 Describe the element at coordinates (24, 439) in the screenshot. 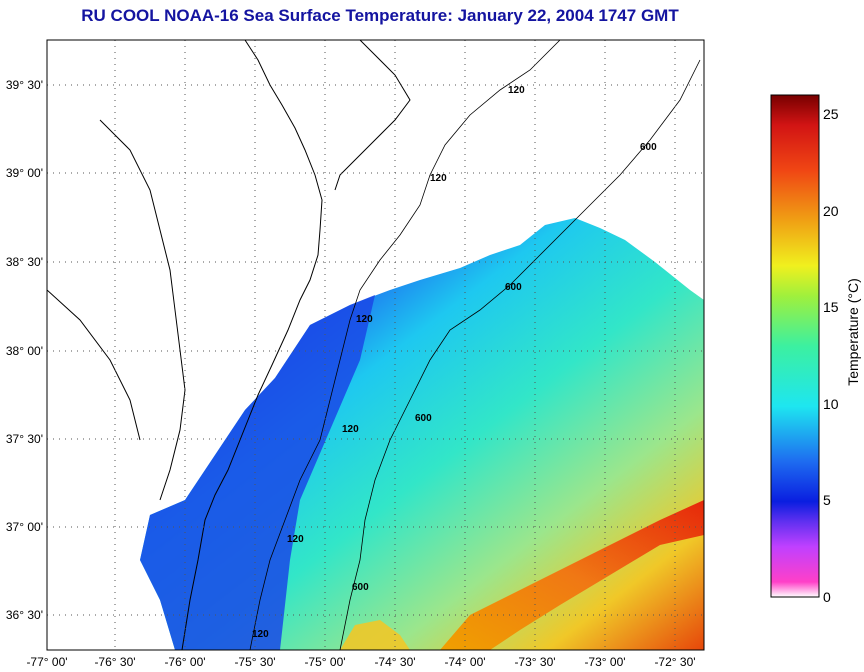

I see `lat-tick-label: 37° 30'` at that location.